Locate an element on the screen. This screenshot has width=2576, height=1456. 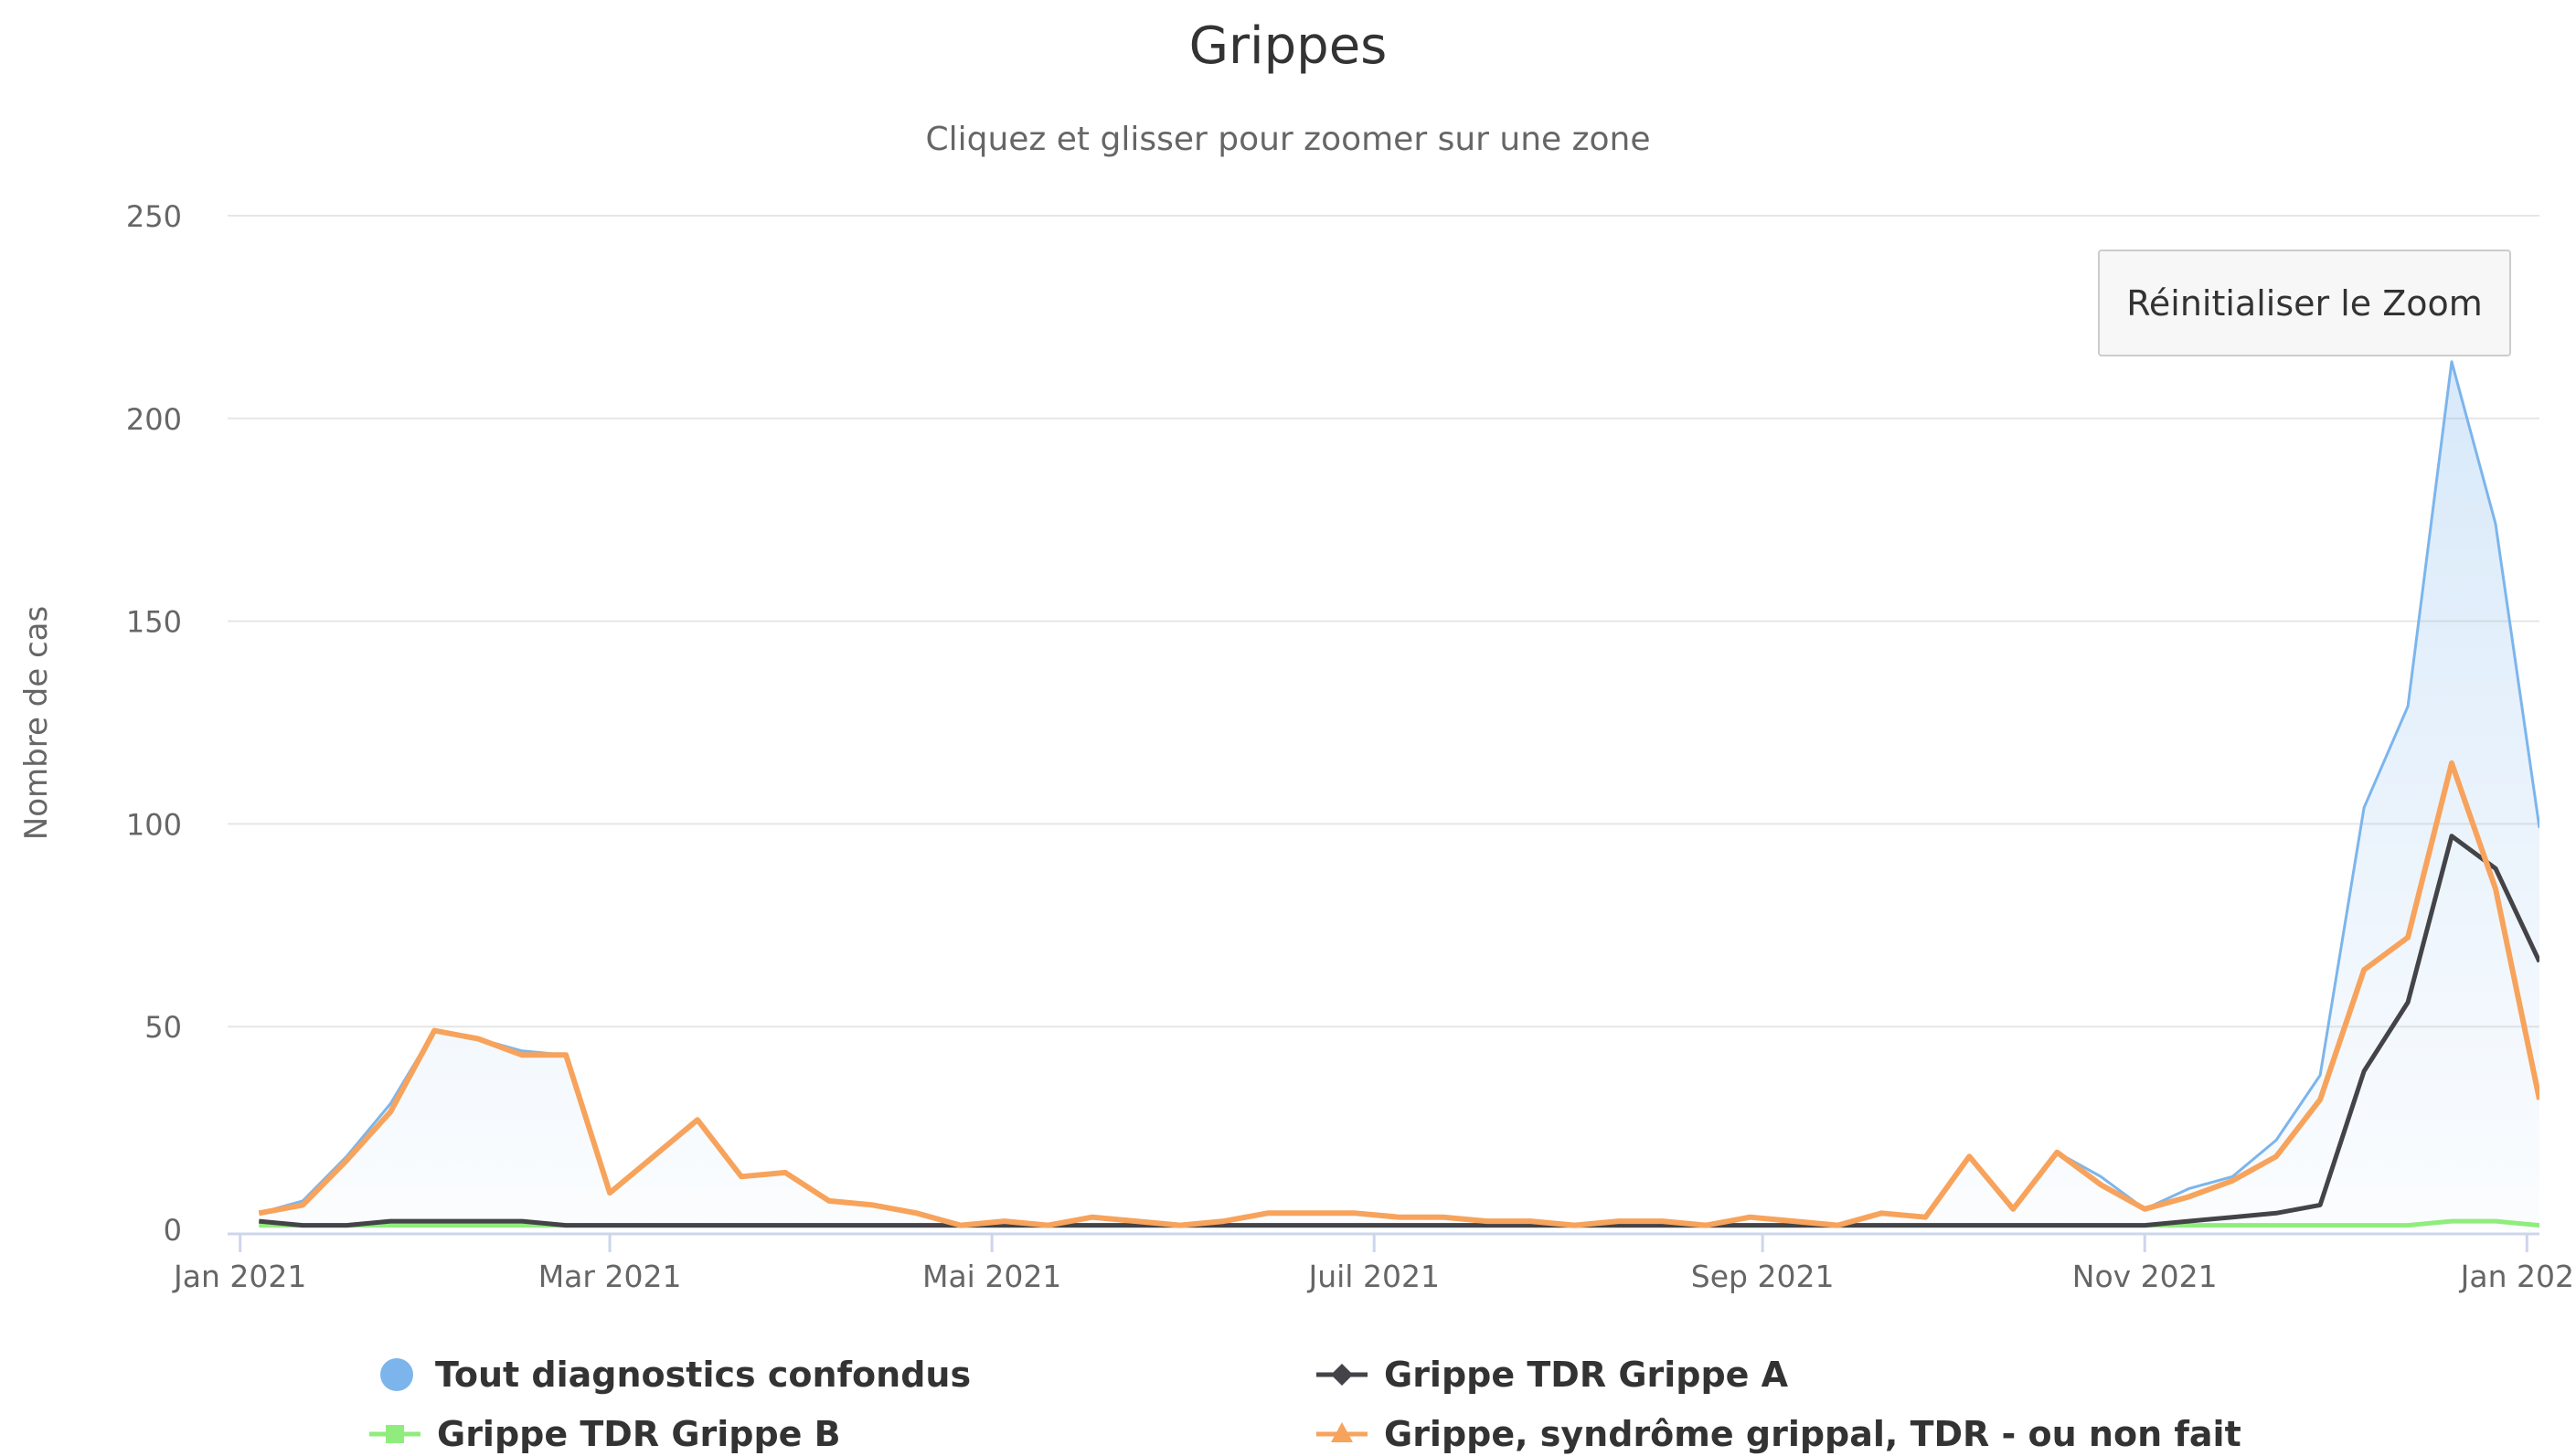
y-axis-title: Nombre de cas is located at coordinates (36, 723).